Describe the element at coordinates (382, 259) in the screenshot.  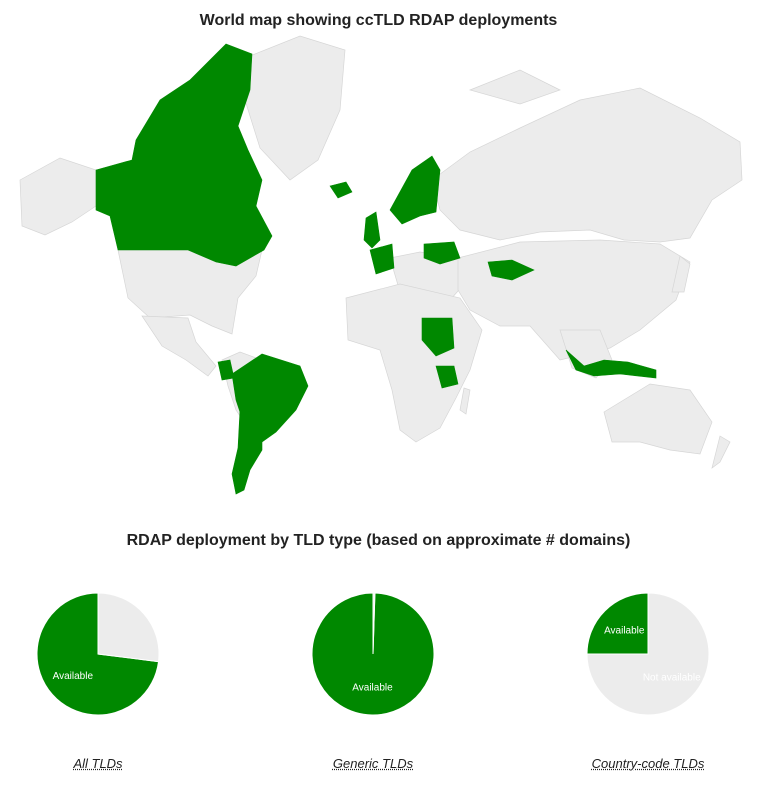
I see `country-france` at that location.